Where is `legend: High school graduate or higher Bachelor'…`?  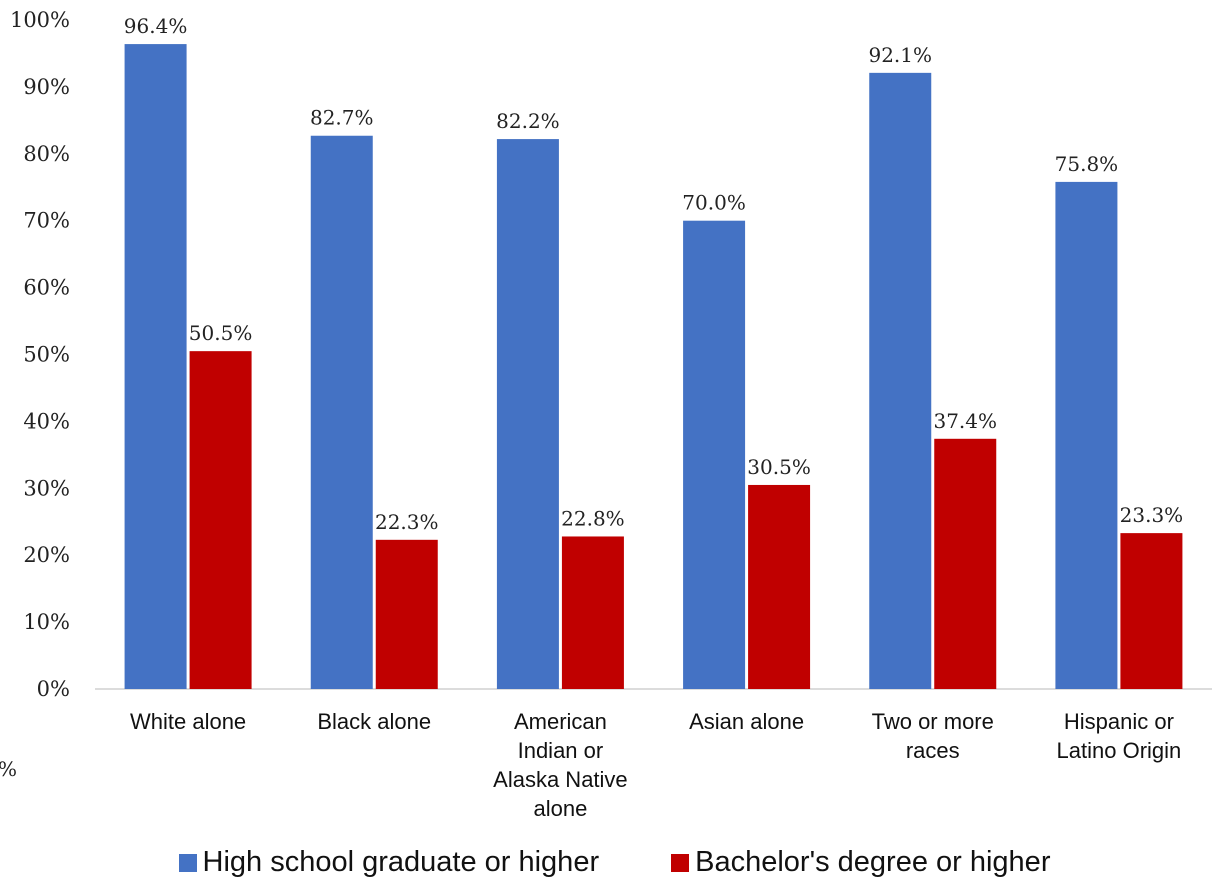 legend: High school graduate or higher Bachelor'… is located at coordinates (614, 862).